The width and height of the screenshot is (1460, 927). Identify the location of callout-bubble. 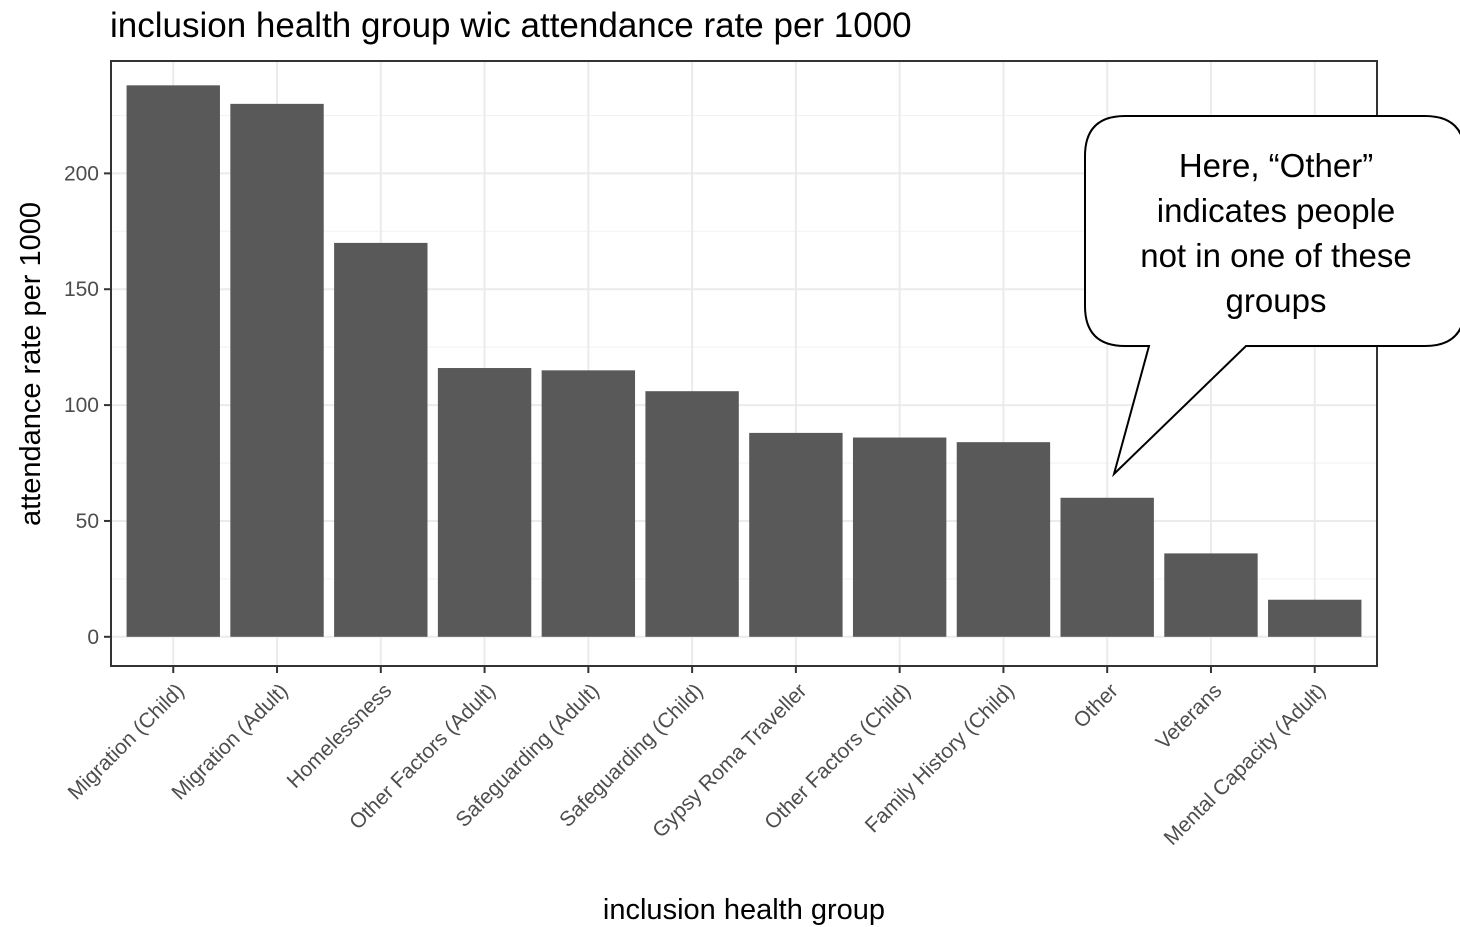
(1272, 296).